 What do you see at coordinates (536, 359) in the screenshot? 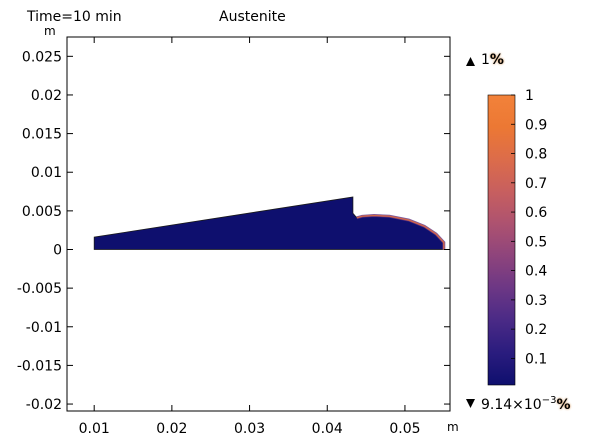
I see `colorbar-tick-label: 0.1` at bounding box center [536, 359].